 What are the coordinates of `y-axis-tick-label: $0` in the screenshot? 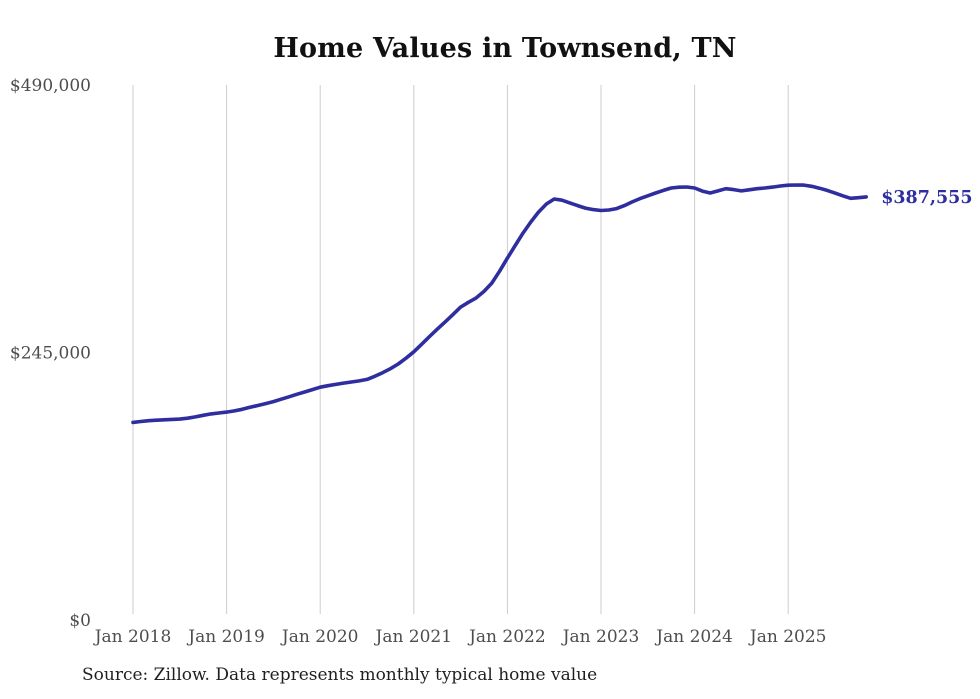 It's located at (80, 621).